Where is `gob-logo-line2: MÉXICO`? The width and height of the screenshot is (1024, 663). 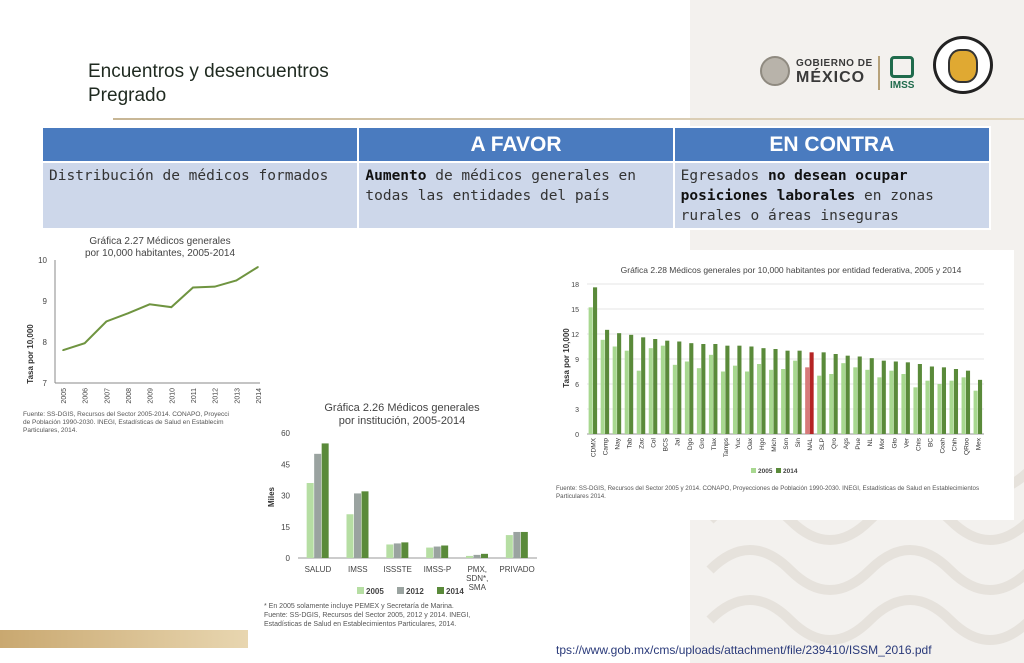
gob-logo-line2: MÉXICO is located at coordinates (831, 77).